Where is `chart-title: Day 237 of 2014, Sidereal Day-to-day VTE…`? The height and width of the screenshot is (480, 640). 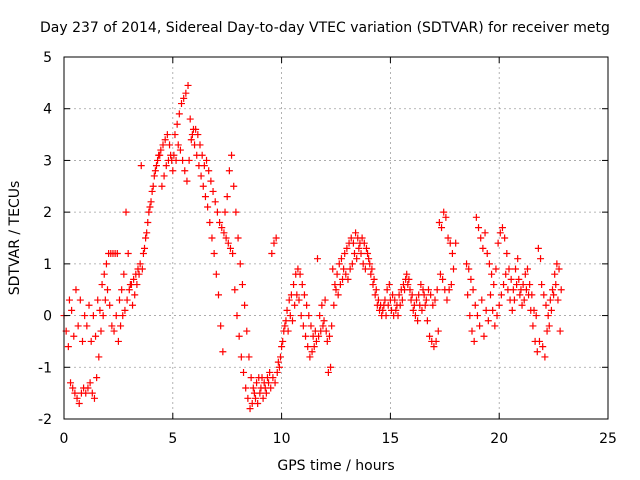
chart-title: Day 237 of 2014, Sidereal Day-to-day VTE… is located at coordinates (325, 28).